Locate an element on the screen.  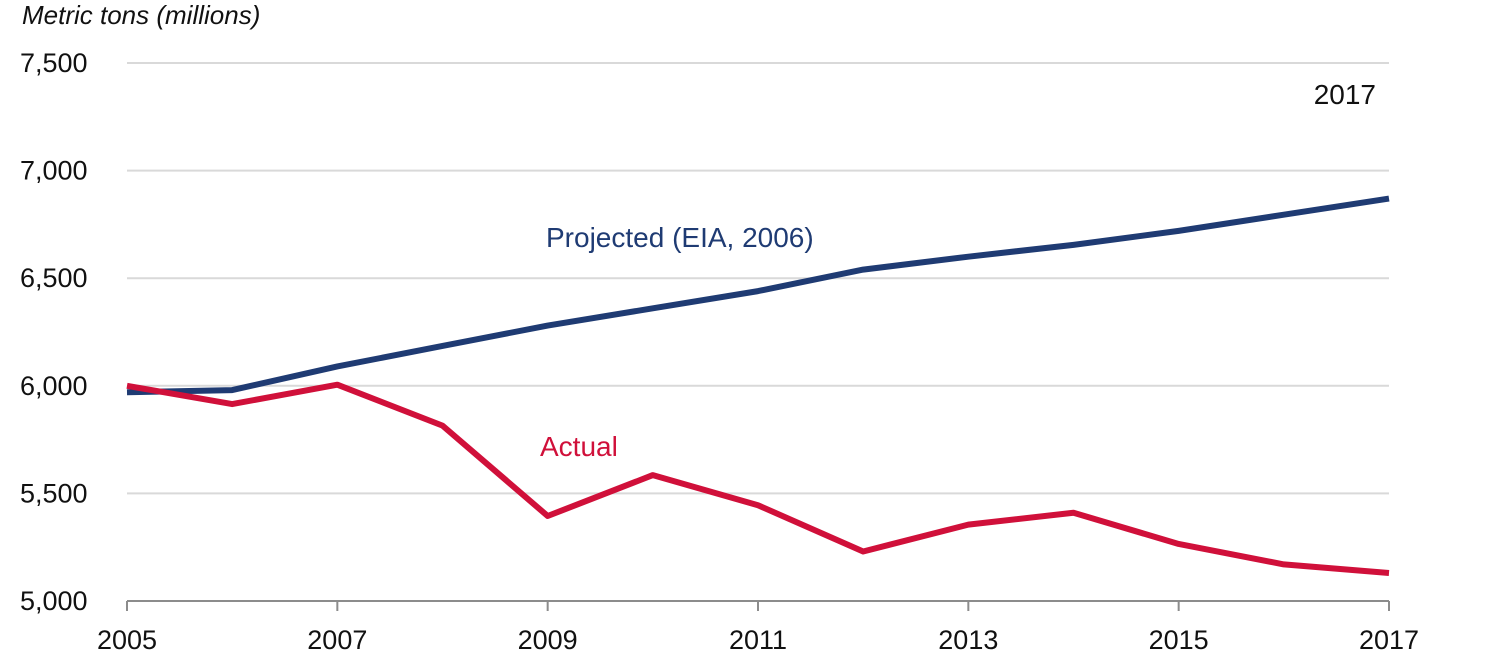
x-tick-label: 2009 is located at coordinates (548, 640).